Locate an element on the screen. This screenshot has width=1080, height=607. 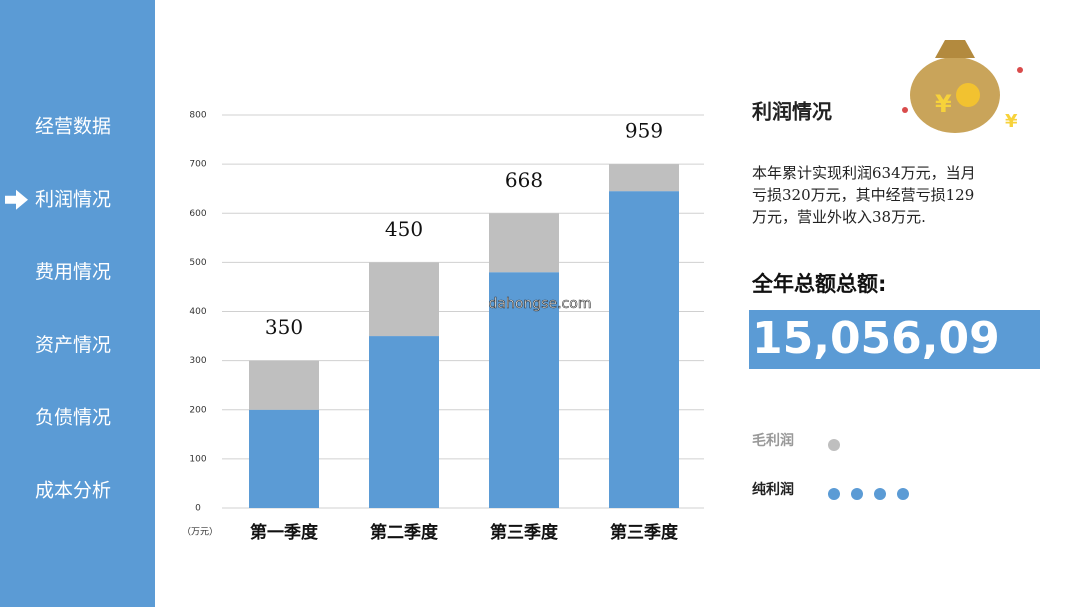
y-tick-label: 800 is located at coordinates (197, 116).